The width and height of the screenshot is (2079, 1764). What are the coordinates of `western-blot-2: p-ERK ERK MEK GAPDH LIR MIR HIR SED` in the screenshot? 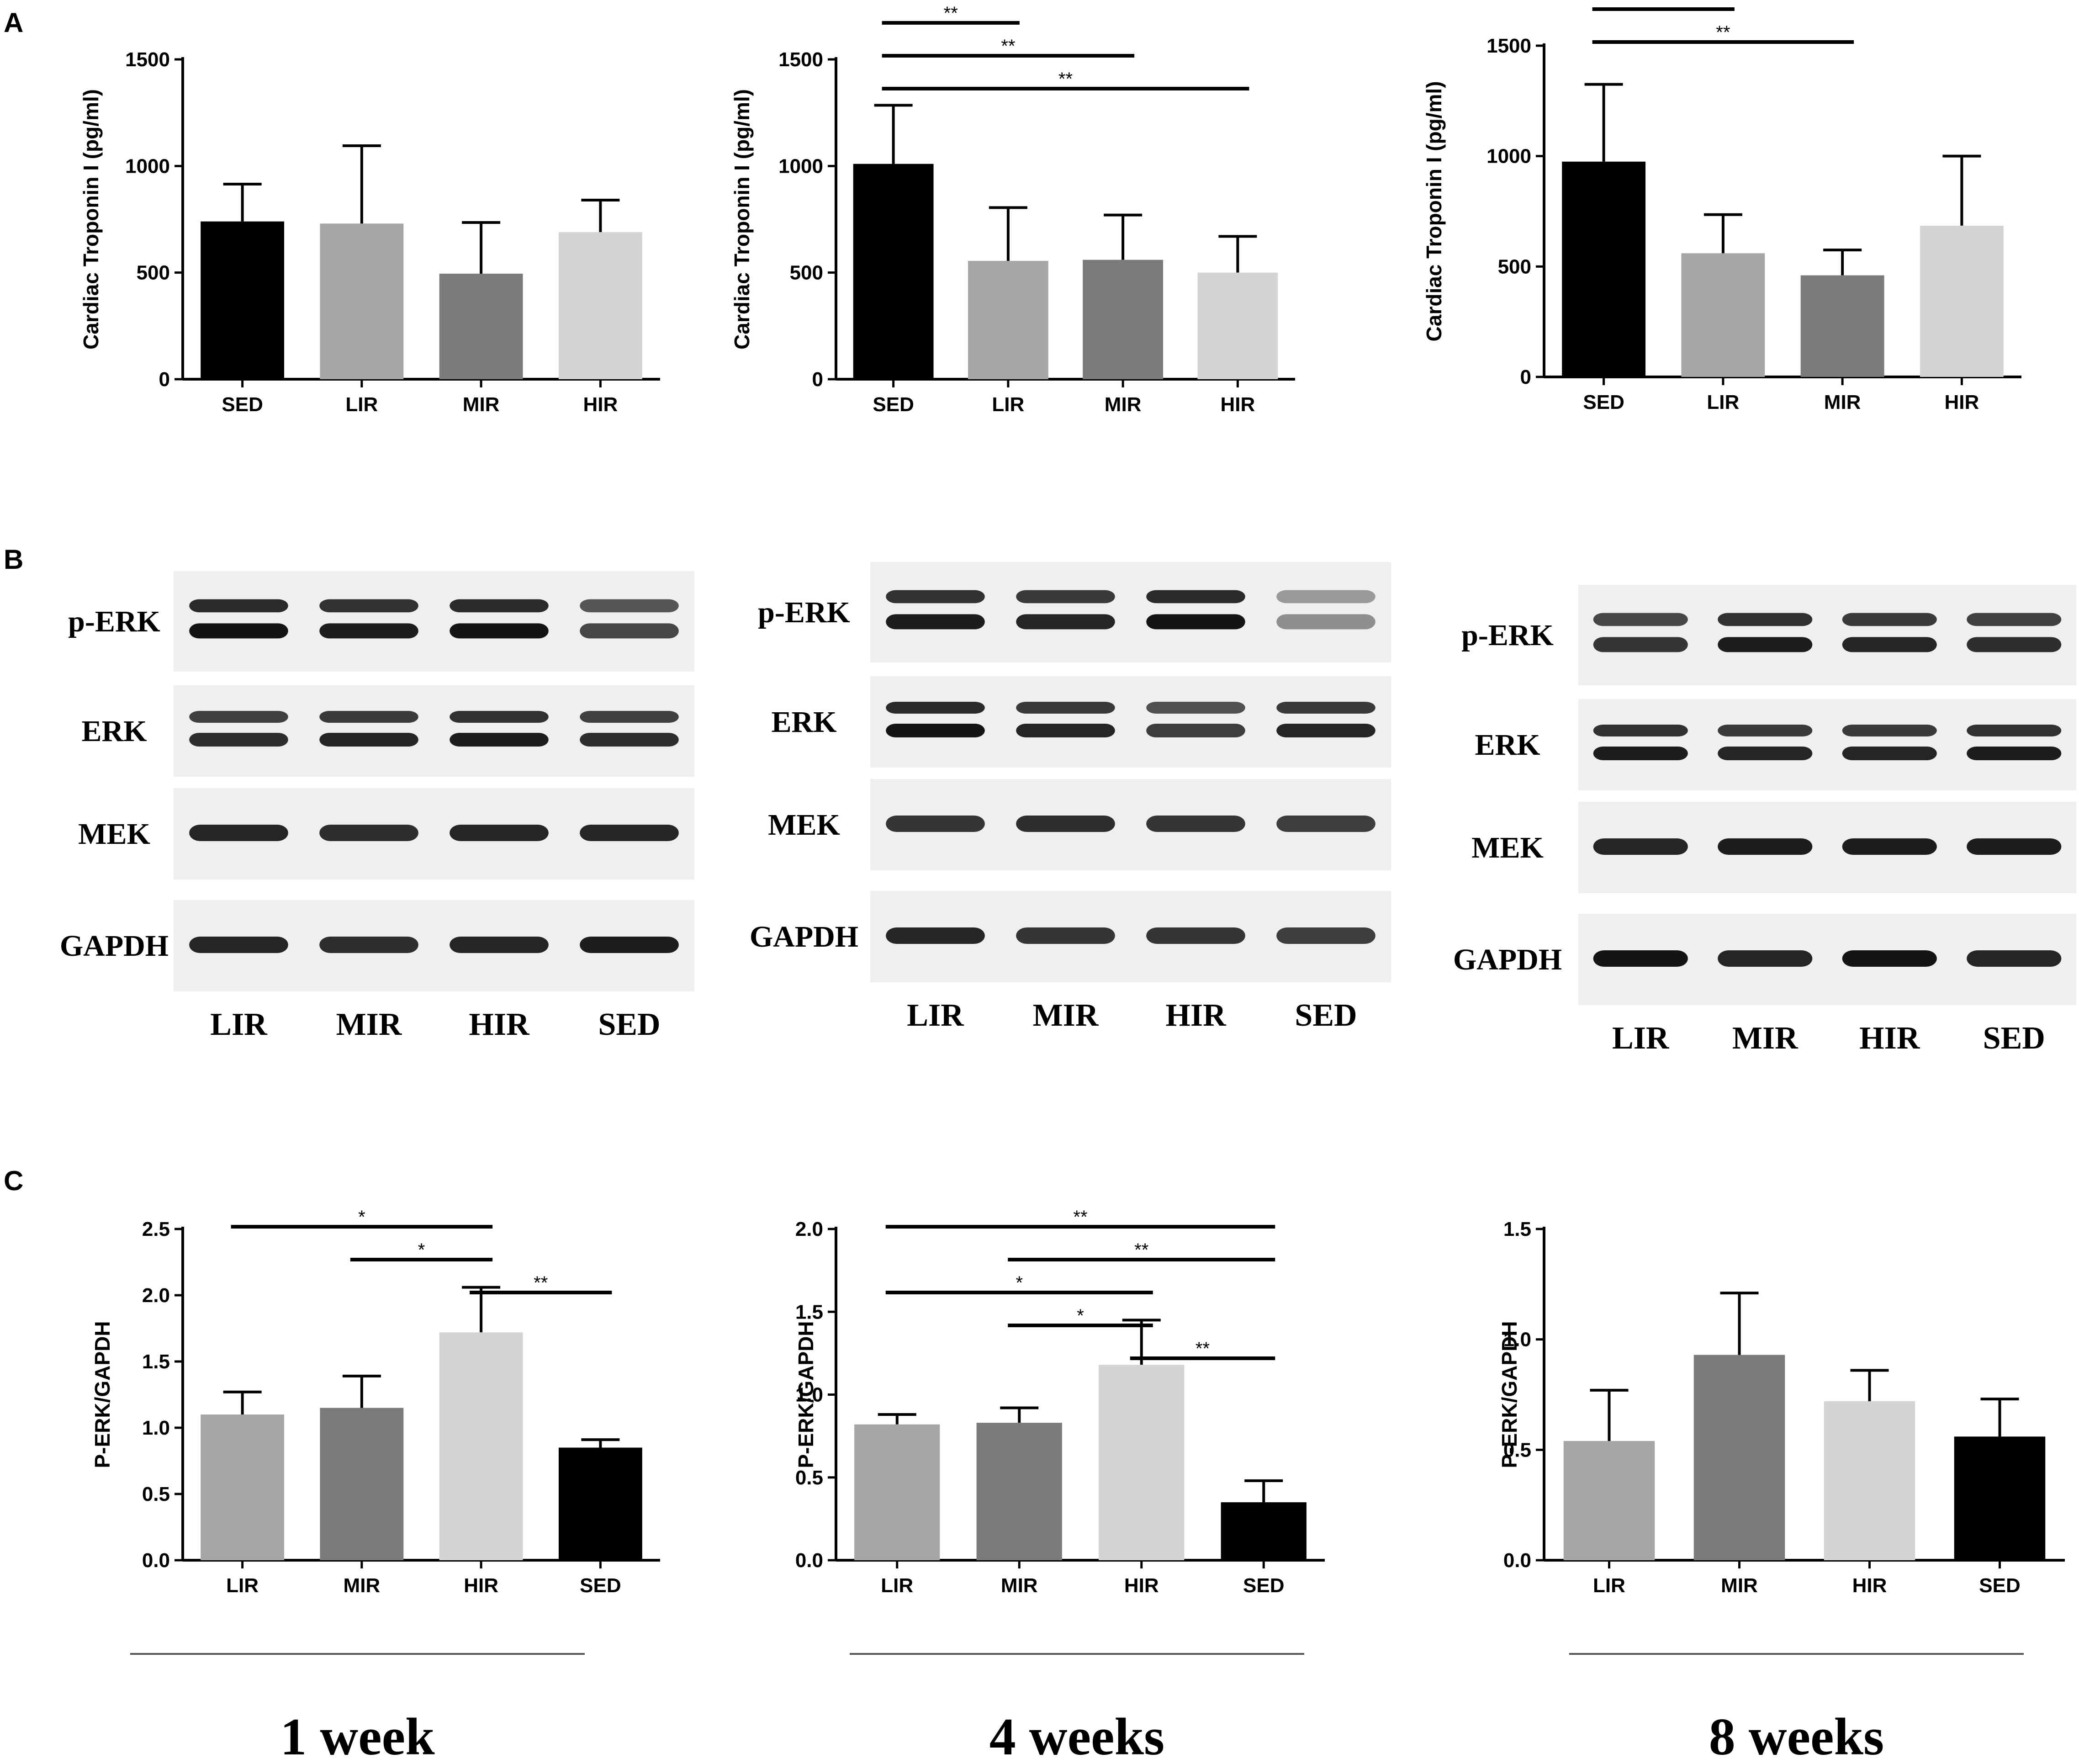 It's located at (1070, 798).